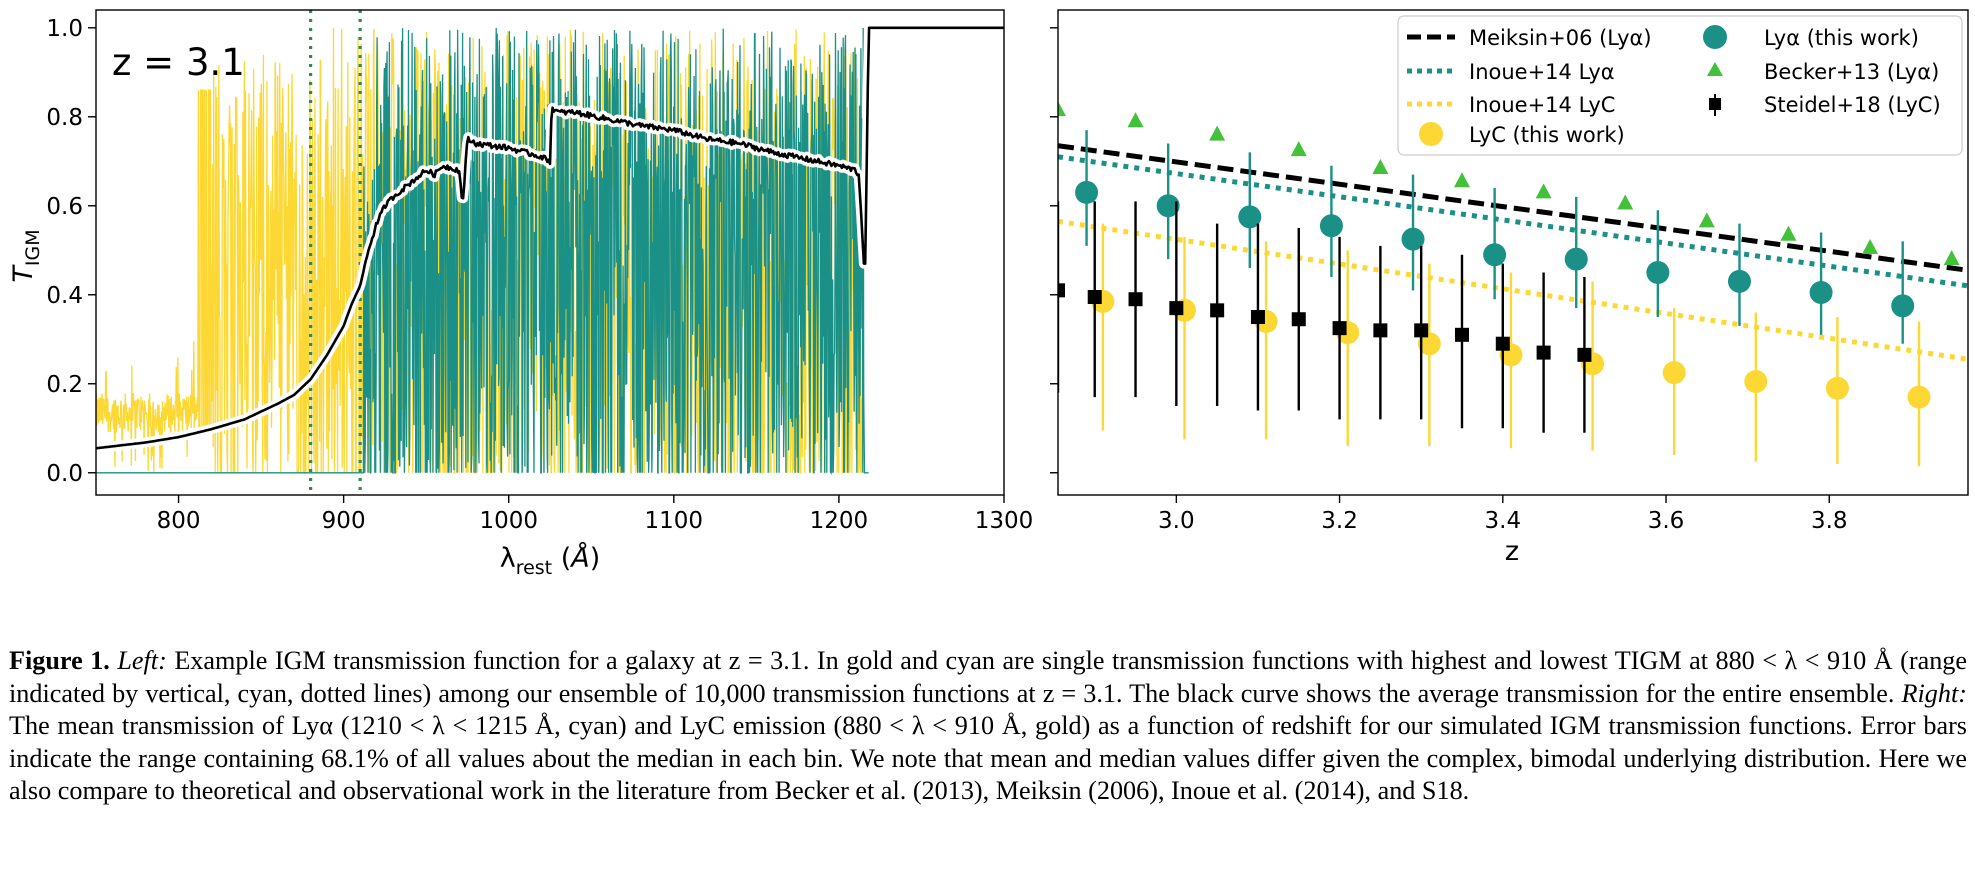 Image resolution: width=1975 pixels, height=881 pixels. Describe the element at coordinates (1503, 521) in the screenshot. I see `right-x-tick-label: 3.4` at that location.